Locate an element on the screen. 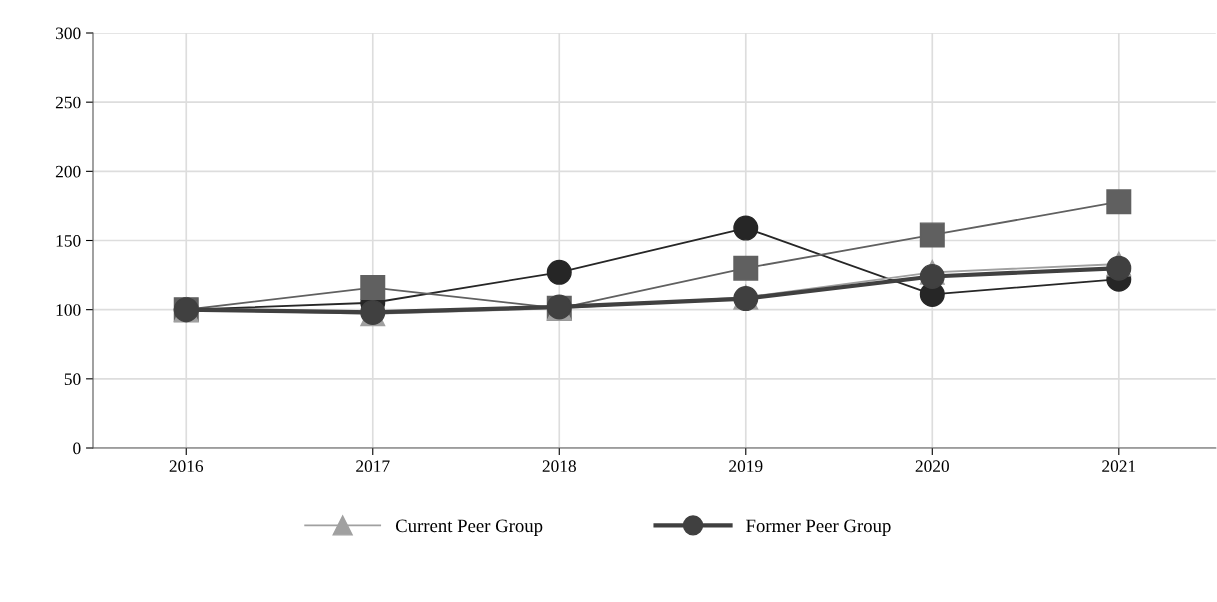  x-tick-label: 2019 is located at coordinates (746, 466).